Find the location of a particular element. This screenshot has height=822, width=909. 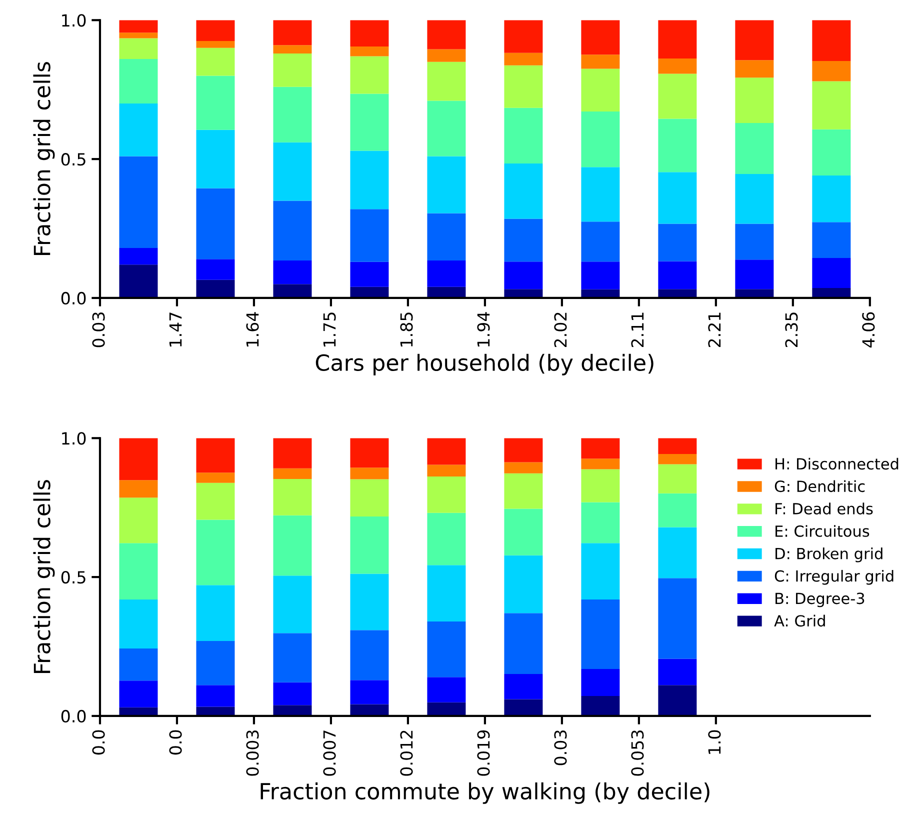

x-tick-label: 2.02 is located at coordinates (560, 330).